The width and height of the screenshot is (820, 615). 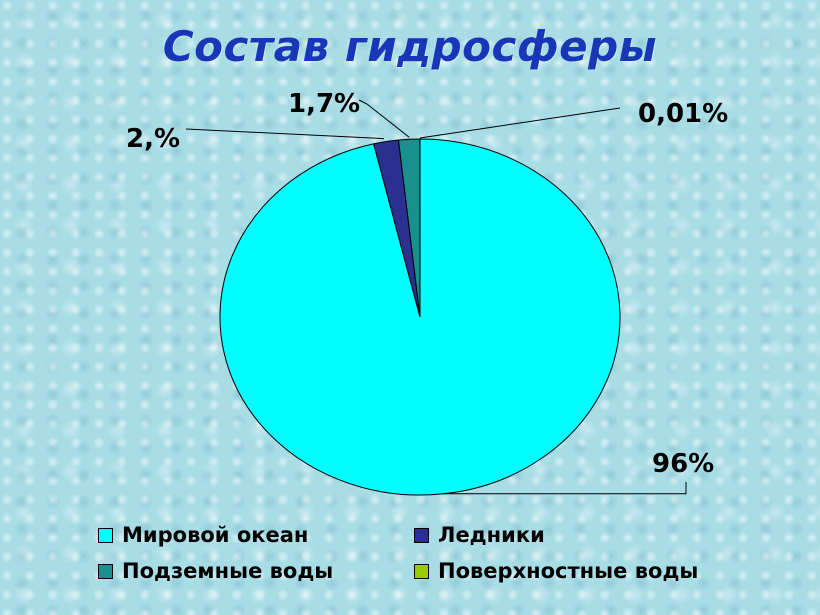 I want to click on legend-item-glaciers: Ледники, so click(x=479, y=535).